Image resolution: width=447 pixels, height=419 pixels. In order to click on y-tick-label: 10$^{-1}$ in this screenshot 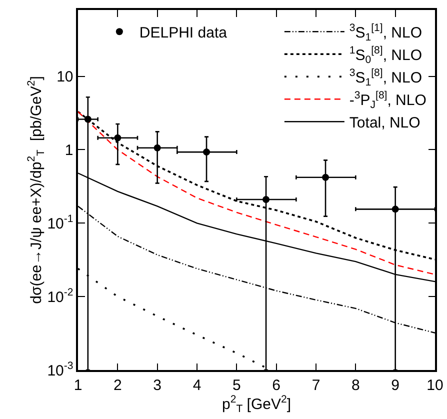, I will do `click(60, 222)`.